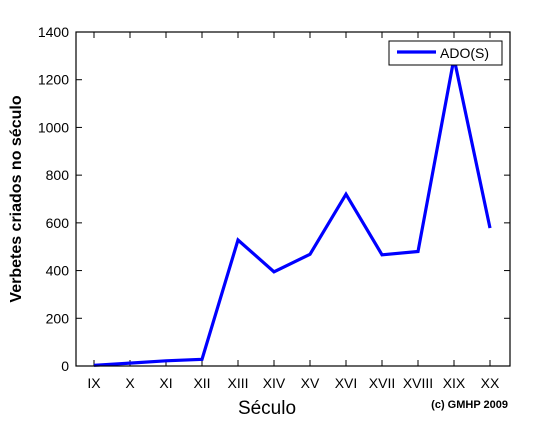  What do you see at coordinates (65, 366) in the screenshot?
I see `y-tick-label: 0` at bounding box center [65, 366].